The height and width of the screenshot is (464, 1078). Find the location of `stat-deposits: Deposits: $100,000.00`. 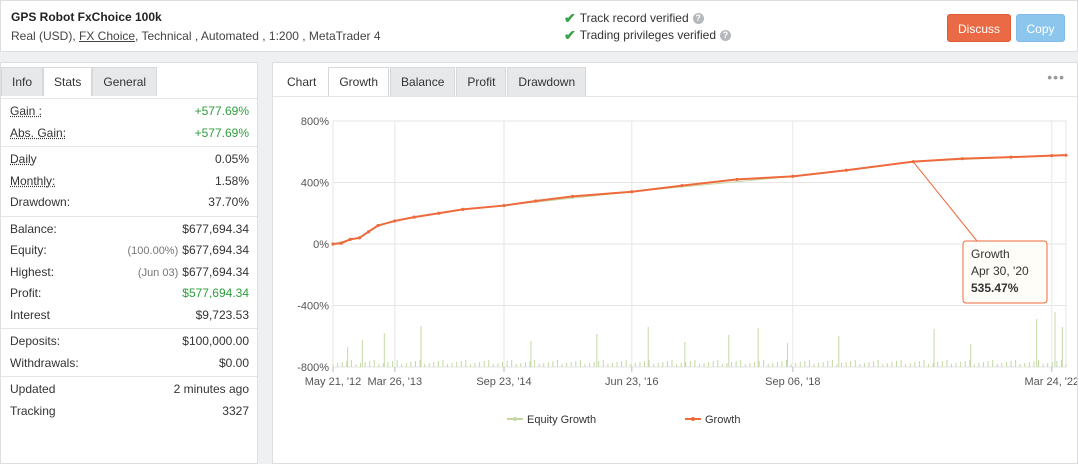

stat-deposits: Deposits: $100,000.00 is located at coordinates (129, 342).